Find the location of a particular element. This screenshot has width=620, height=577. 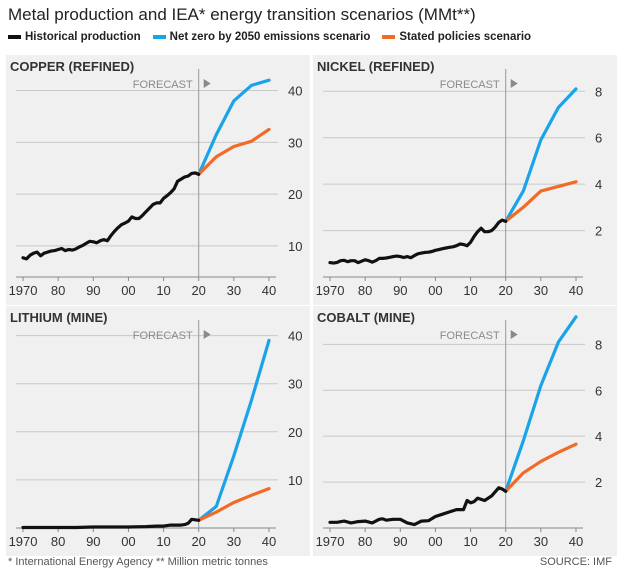

legend-swatch-historical is located at coordinates (14, 37).